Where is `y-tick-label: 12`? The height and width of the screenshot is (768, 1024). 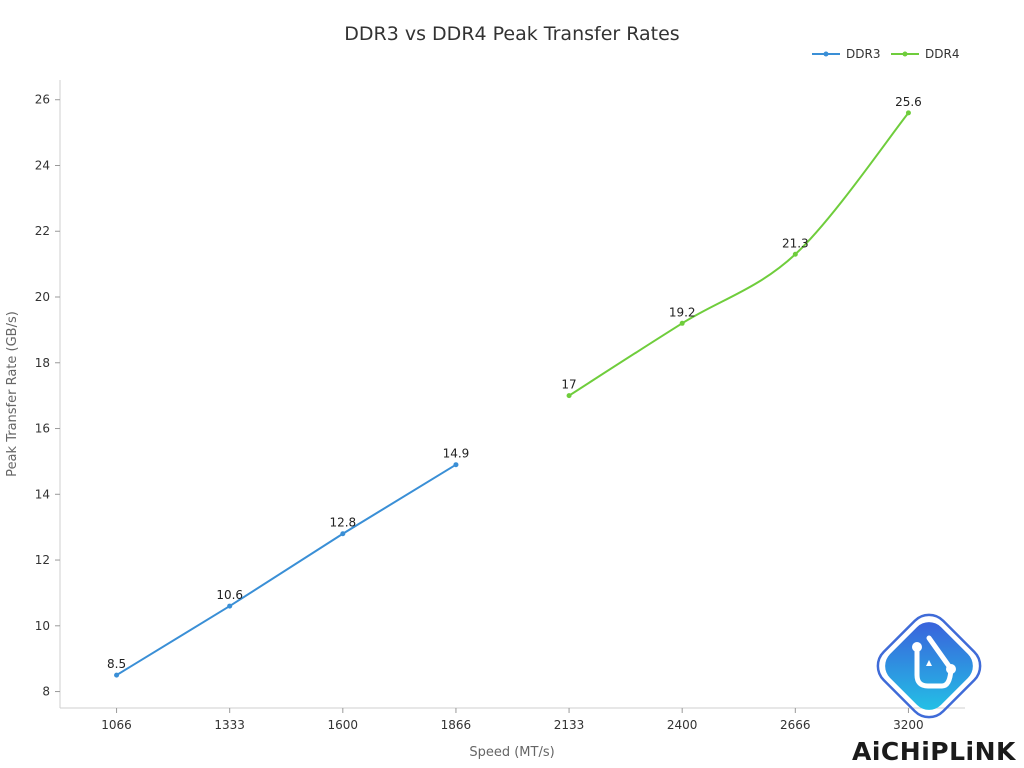
y-tick-label: 12 is located at coordinates (42, 560).